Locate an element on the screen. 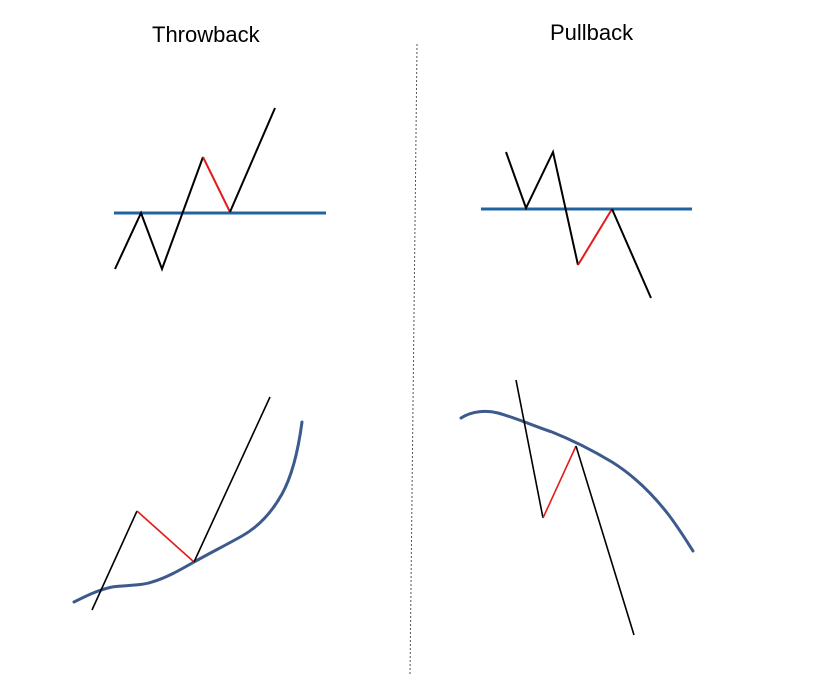 The height and width of the screenshot is (690, 824). throwback-ma-retrace-segment is located at coordinates (165, 536).